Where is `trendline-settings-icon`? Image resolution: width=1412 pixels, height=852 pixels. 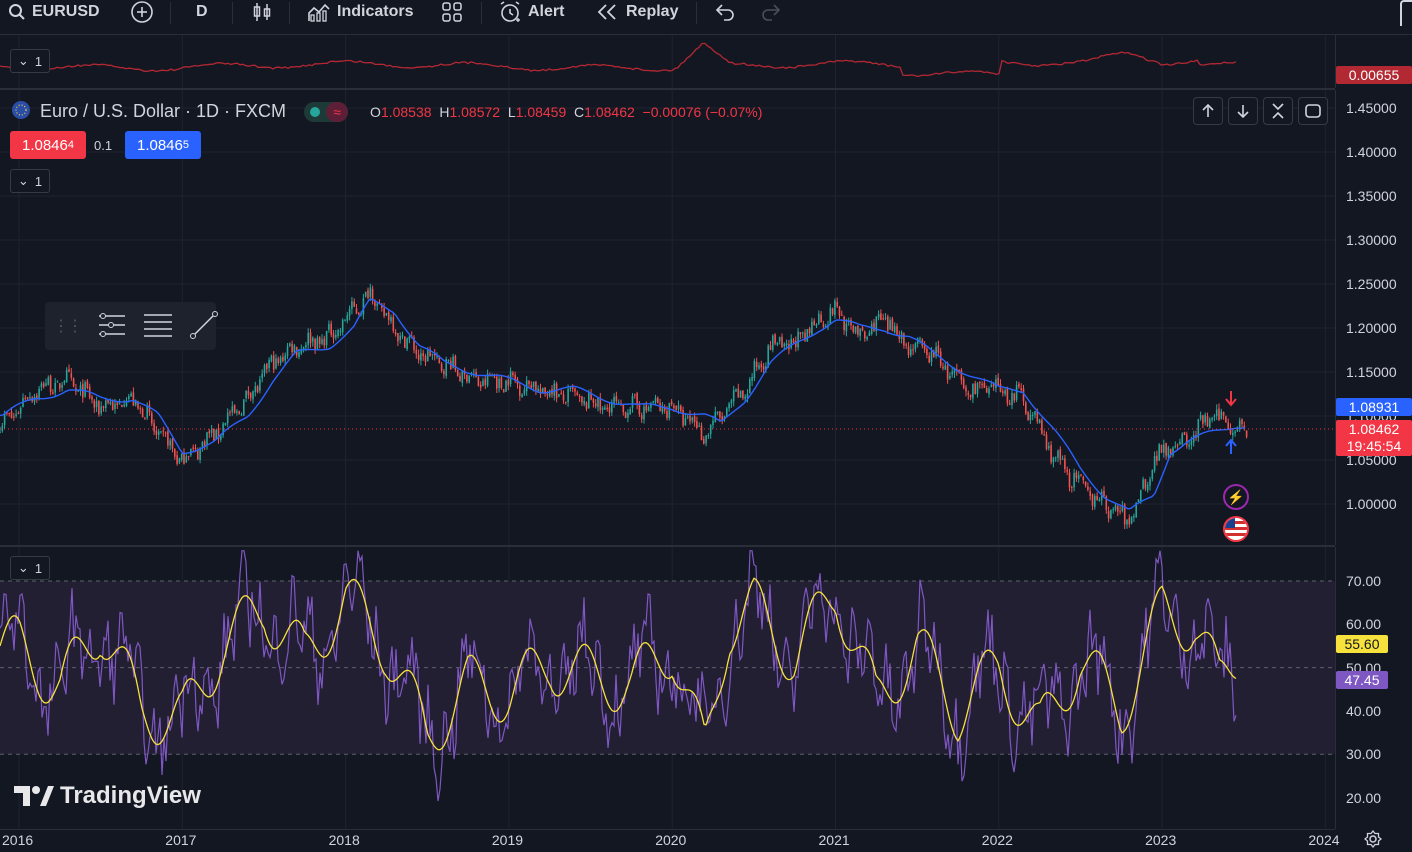 trendline-settings-icon is located at coordinates (112, 326).